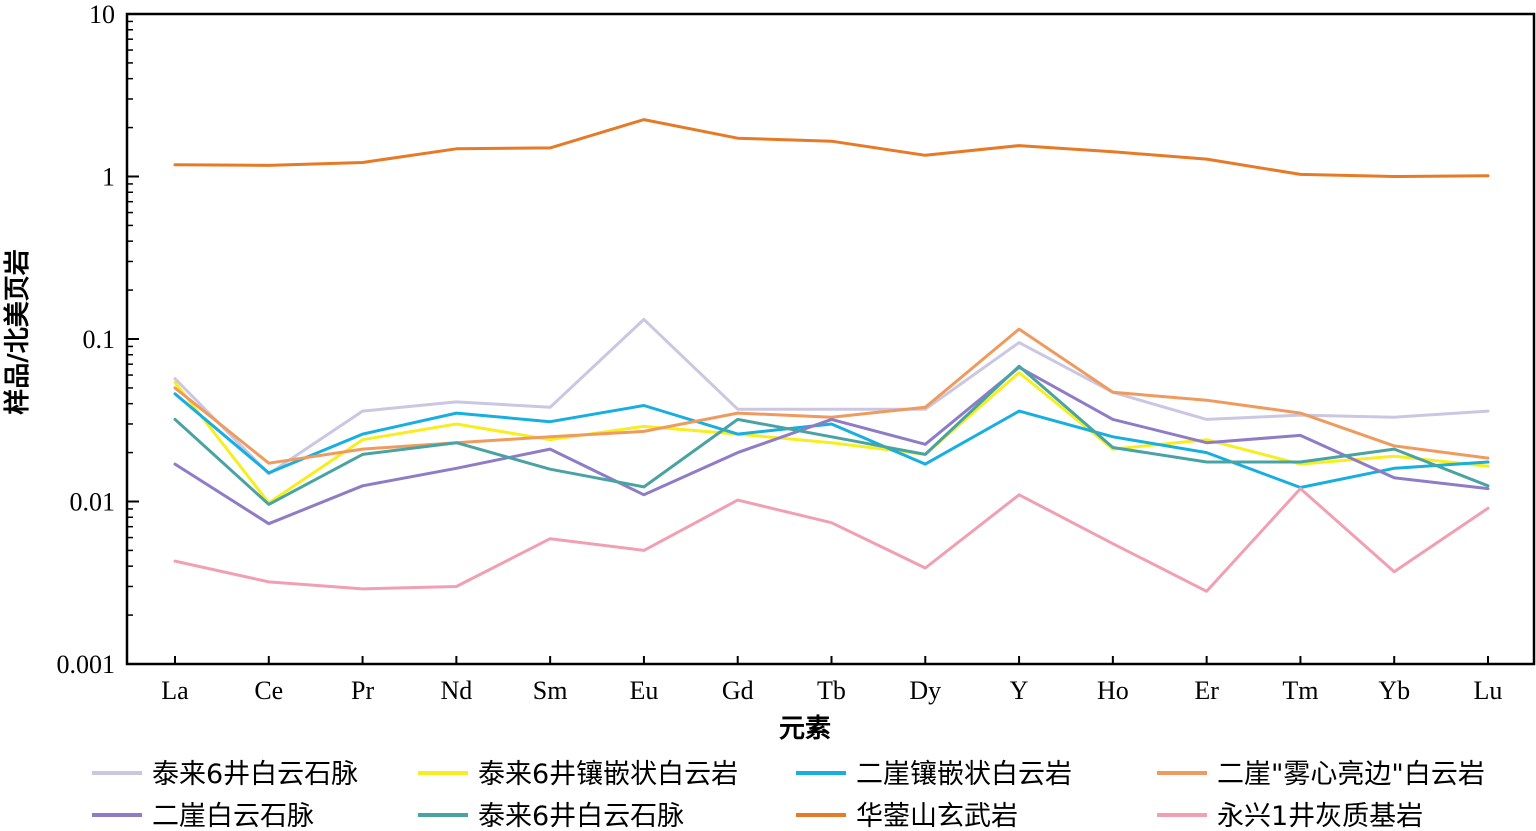 The height and width of the screenshot is (831, 1536). What do you see at coordinates (925, 690) in the screenshot?
I see `x-tick-label-dy: Dy` at bounding box center [925, 690].